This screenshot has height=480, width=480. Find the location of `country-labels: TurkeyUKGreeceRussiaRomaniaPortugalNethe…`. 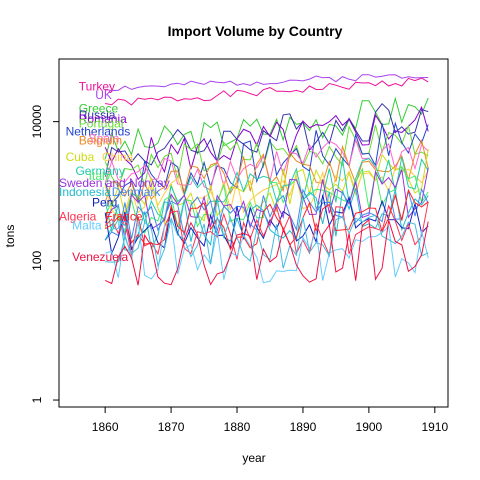

country-labels: TurkeyUKGreeceRussiaRomaniaPortugalNethe… is located at coordinates (114, 172).